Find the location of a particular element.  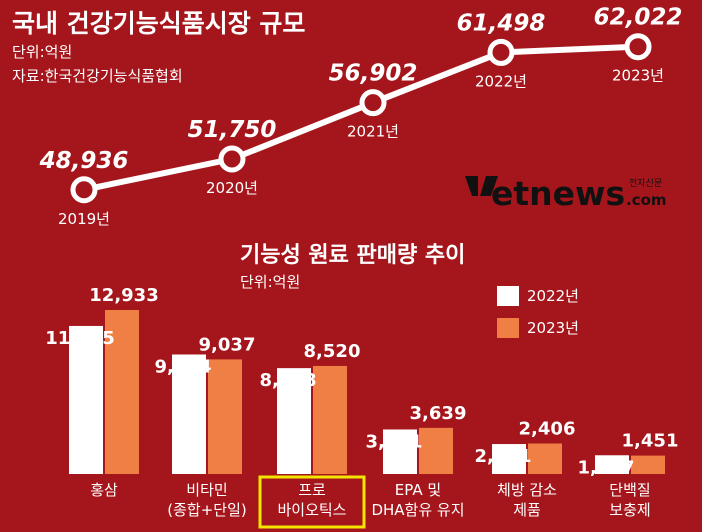

category-label: 단백질 is located at coordinates (629, 490).